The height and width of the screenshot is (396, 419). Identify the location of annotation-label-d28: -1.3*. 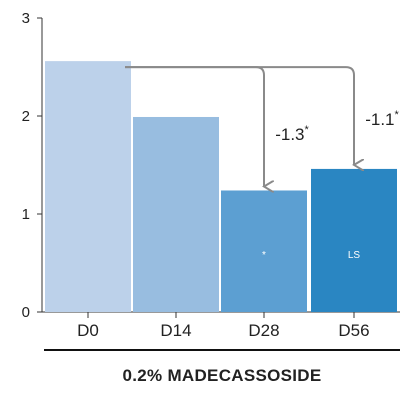
(292, 134).